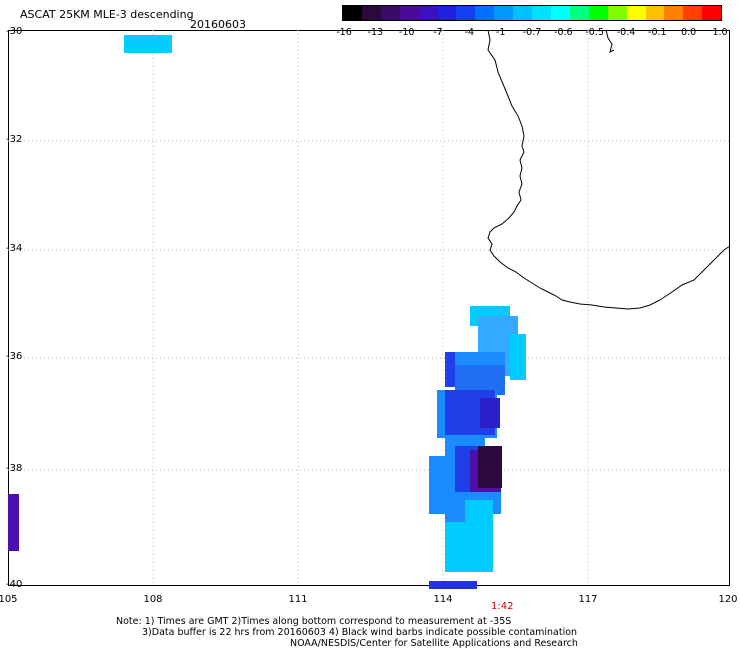 The image size is (740, 650). What do you see at coordinates (720, 32) in the screenshot?
I see `colorbar-tick-label: 1.0` at bounding box center [720, 32].